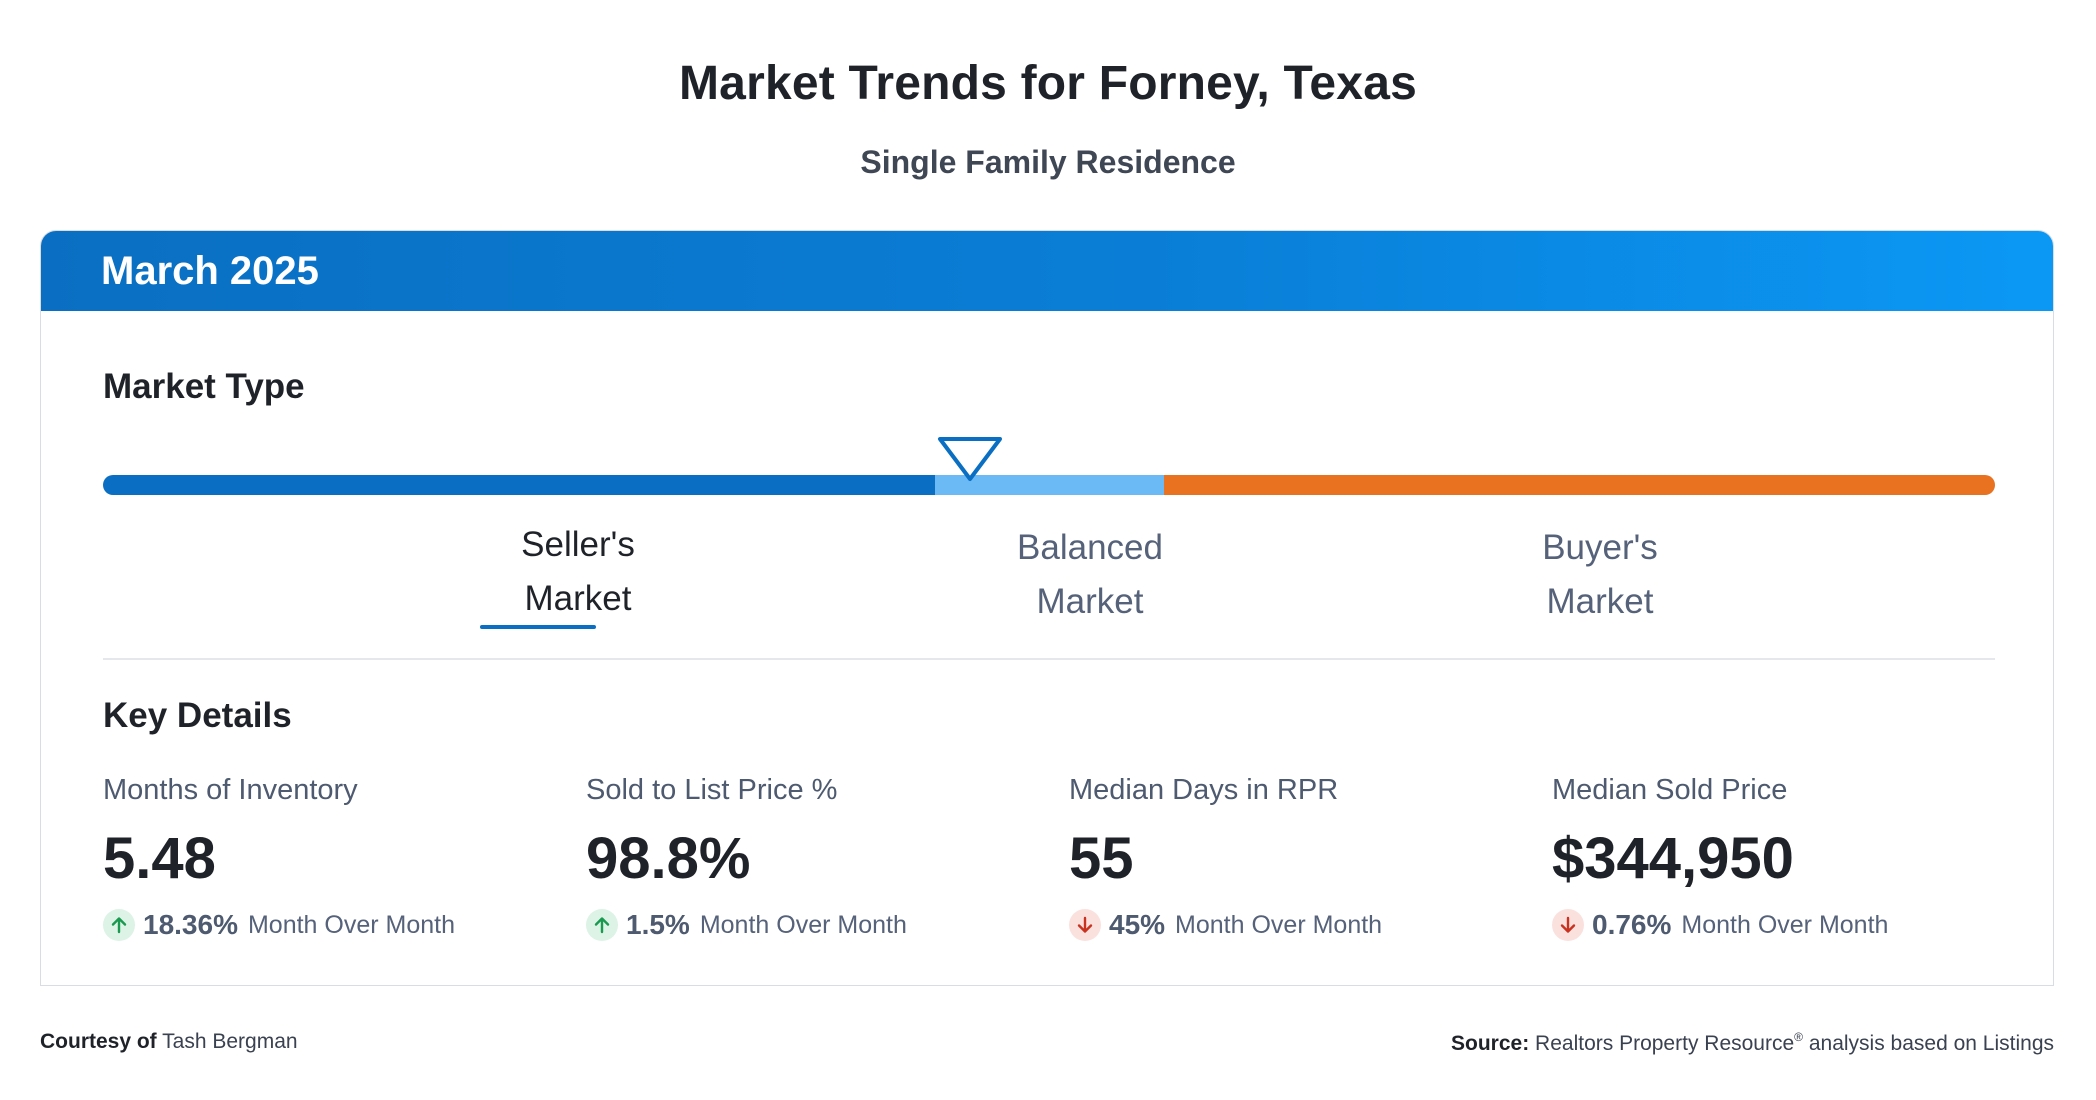 The height and width of the screenshot is (1100, 2096). I want to click on metric-value: 98.8%, so click(668, 858).